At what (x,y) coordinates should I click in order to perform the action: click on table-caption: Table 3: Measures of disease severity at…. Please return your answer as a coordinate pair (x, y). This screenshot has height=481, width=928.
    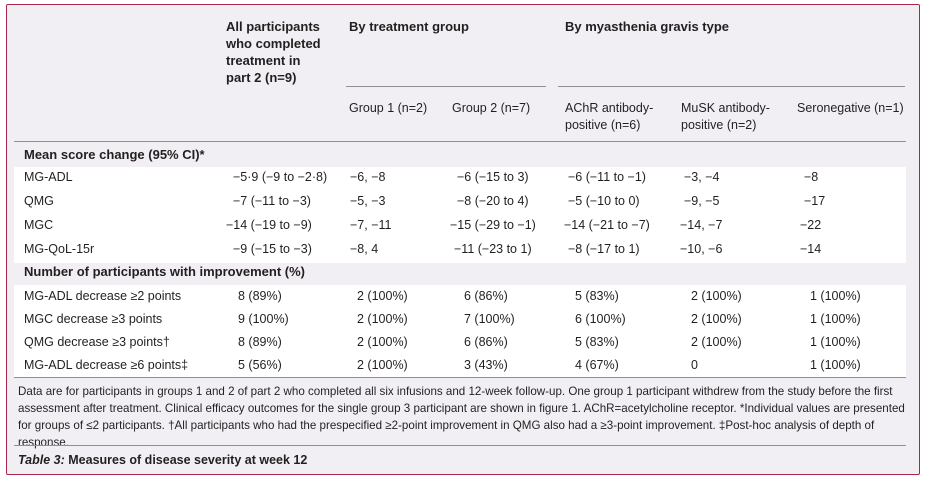
    Looking at the image, I should click on (162, 460).